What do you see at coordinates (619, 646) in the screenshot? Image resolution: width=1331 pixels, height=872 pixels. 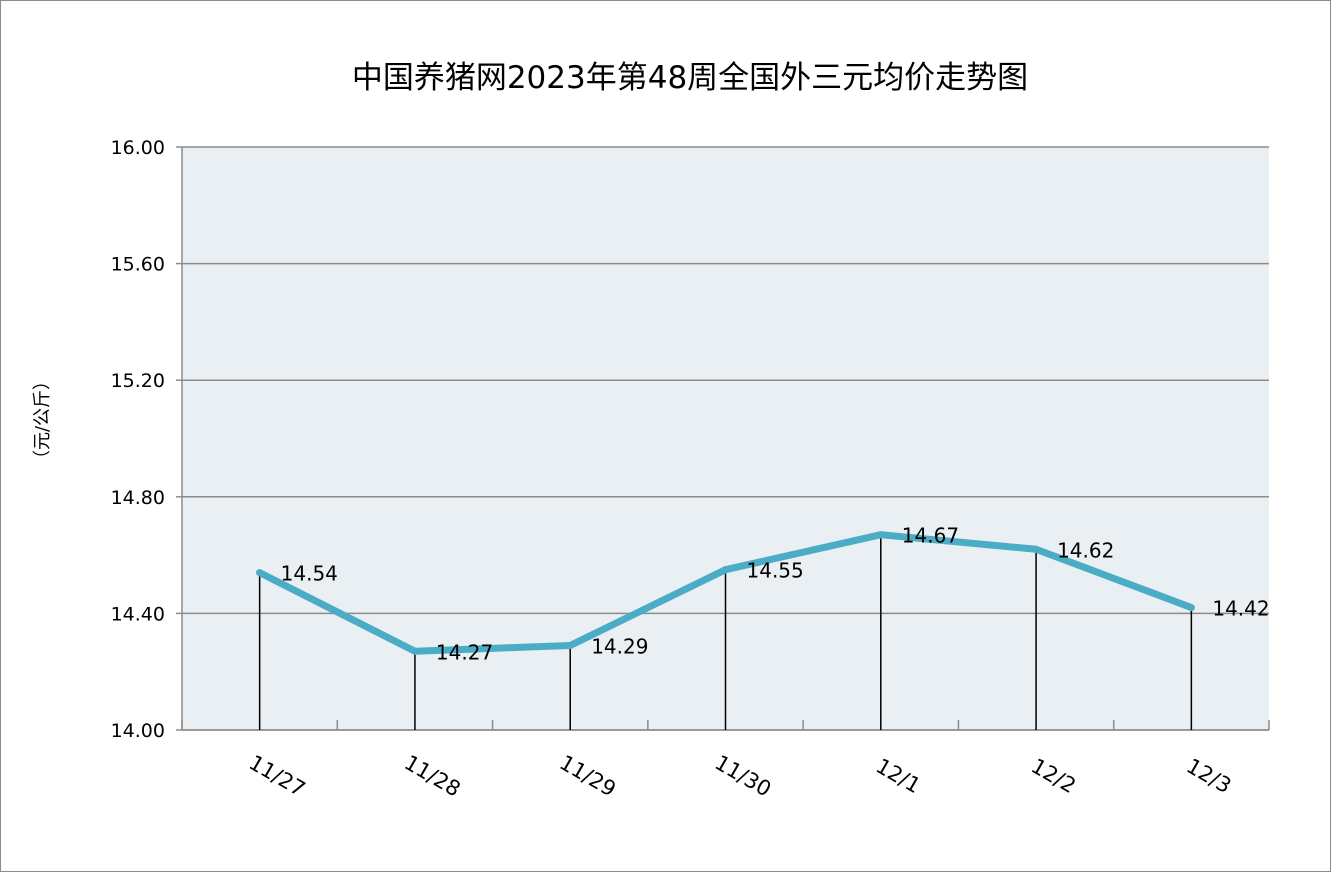 I see `data-label: 14.29` at bounding box center [619, 646].